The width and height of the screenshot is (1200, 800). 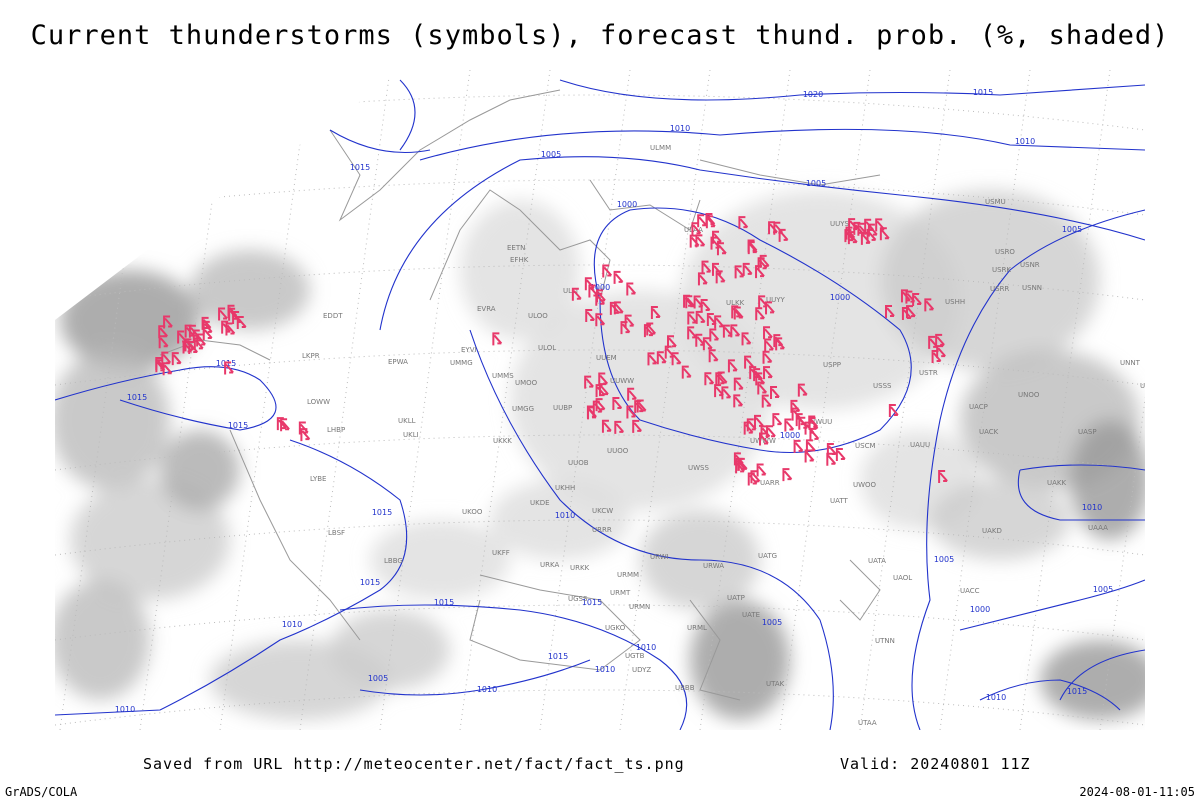 I want to click on station-label: URKK, so click(x=580, y=568).